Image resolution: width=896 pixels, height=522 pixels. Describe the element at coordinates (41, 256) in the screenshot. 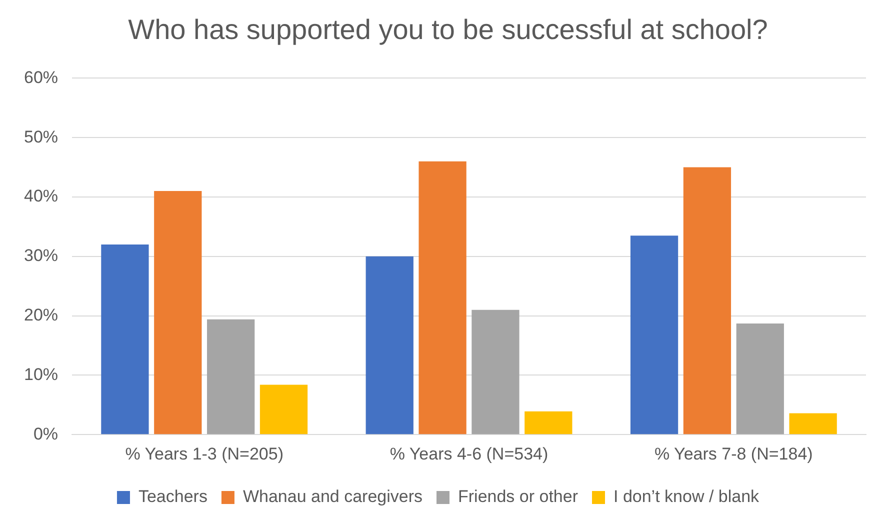

I see `y-tick-label: 30%` at that location.